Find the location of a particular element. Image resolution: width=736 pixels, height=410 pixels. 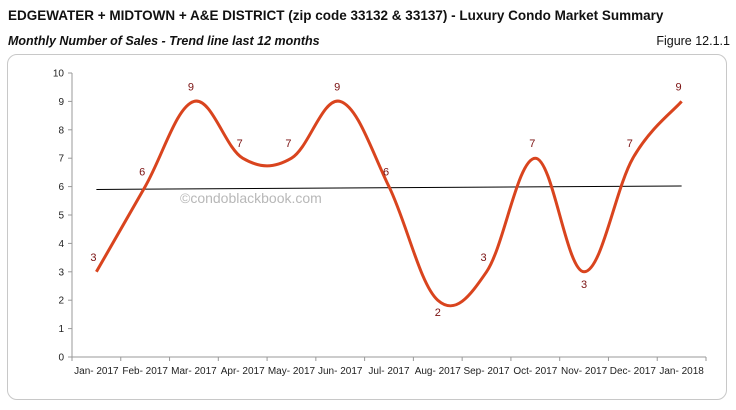

y-tick-label: 3 is located at coordinates (61, 272).